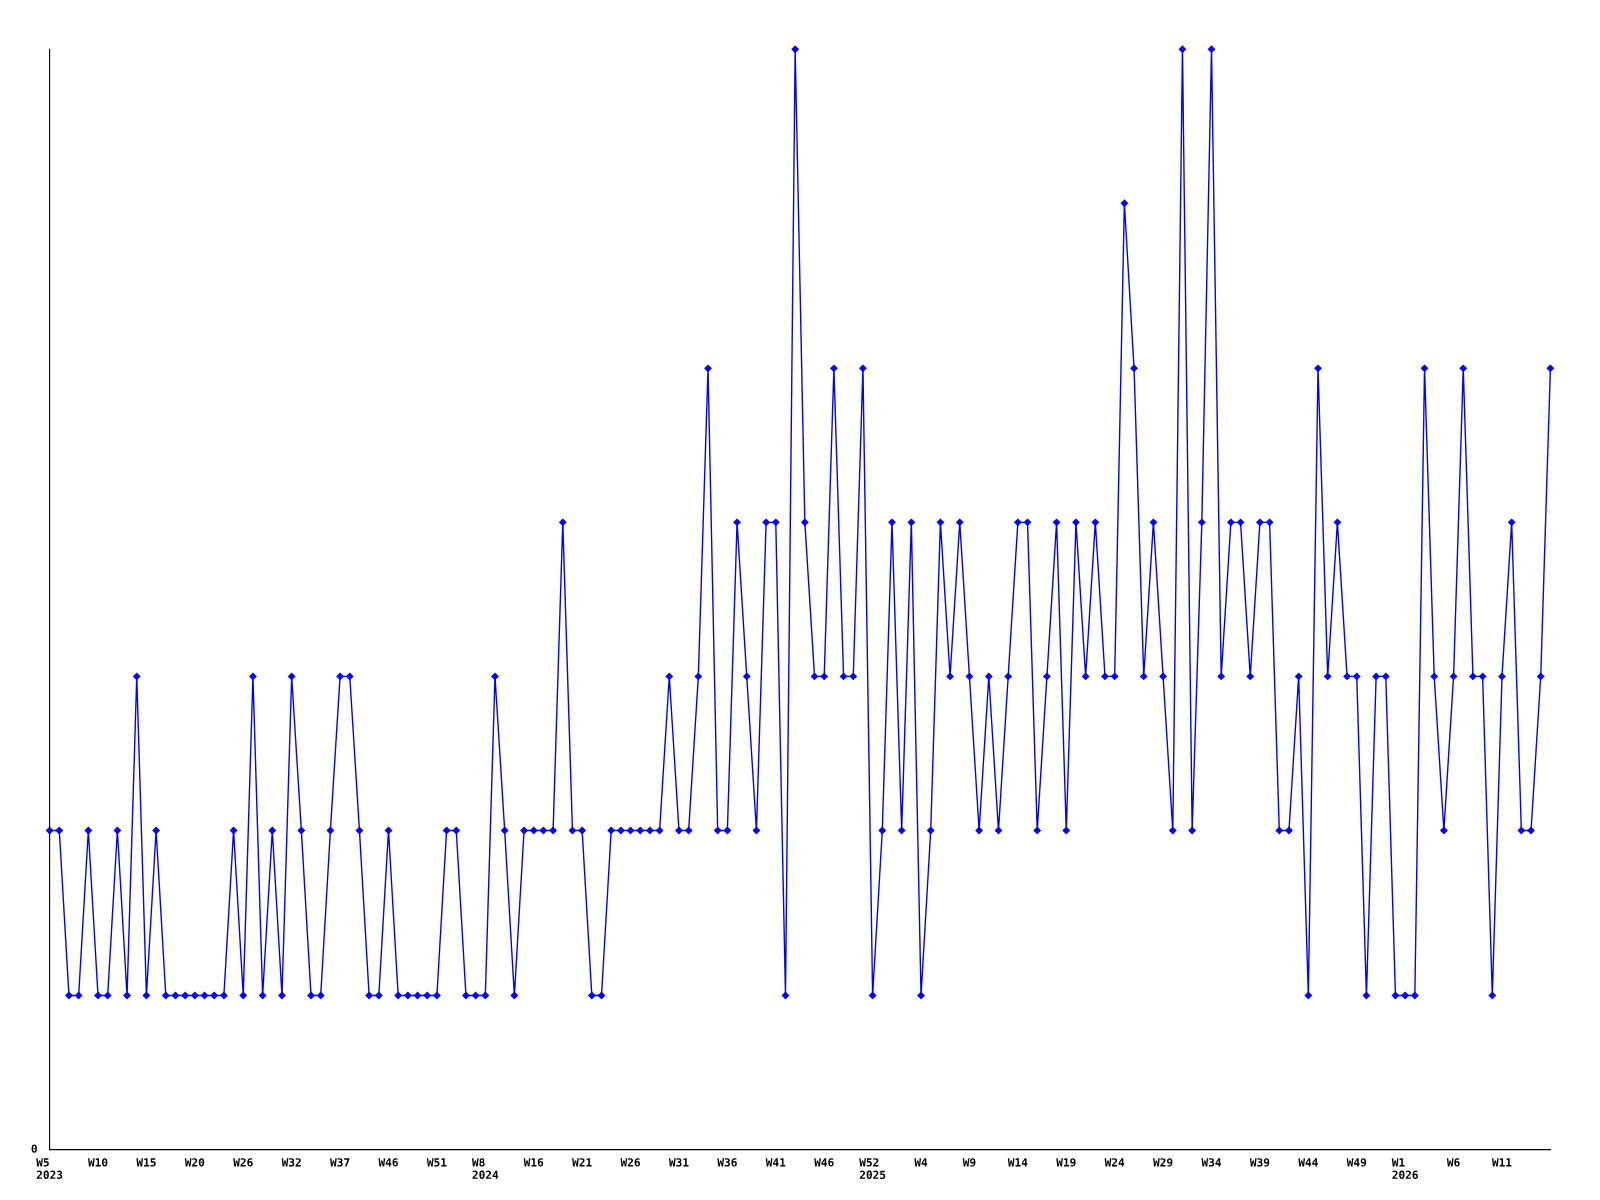  Describe the element at coordinates (194, 1162) in the screenshot. I see `x-tick-label: W20` at that location.